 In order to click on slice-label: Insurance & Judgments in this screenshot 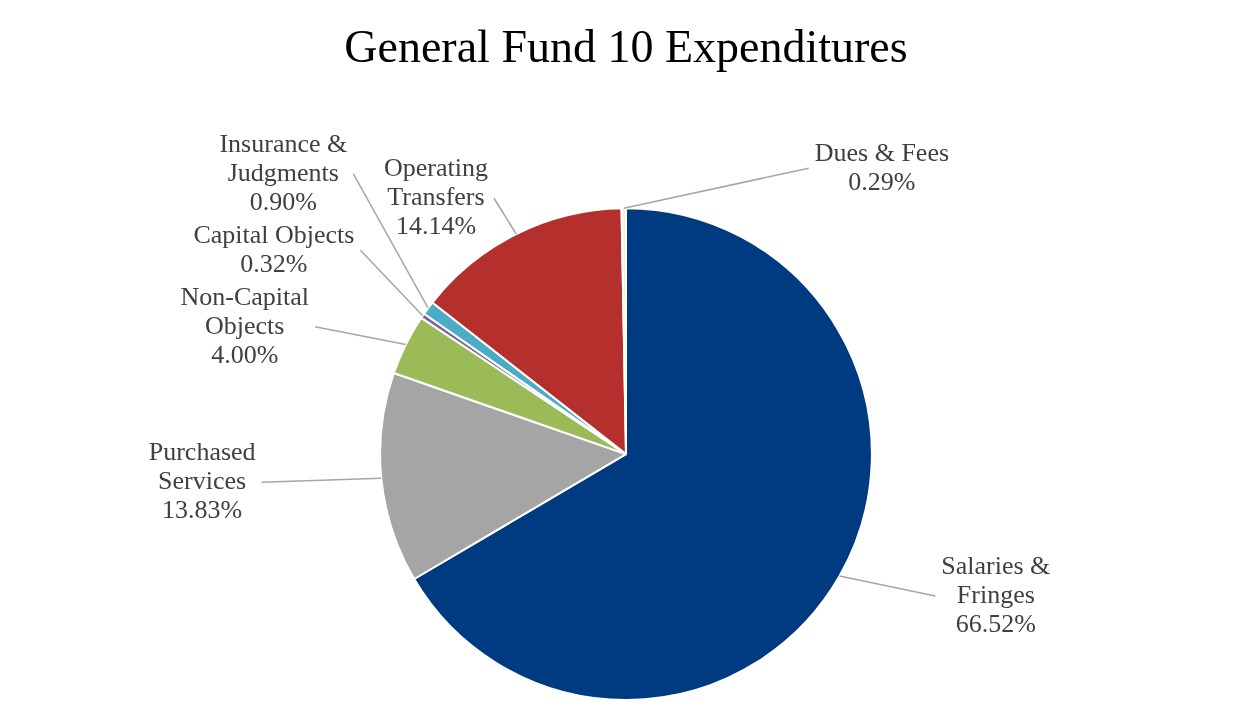, I will do `click(283, 157)`.